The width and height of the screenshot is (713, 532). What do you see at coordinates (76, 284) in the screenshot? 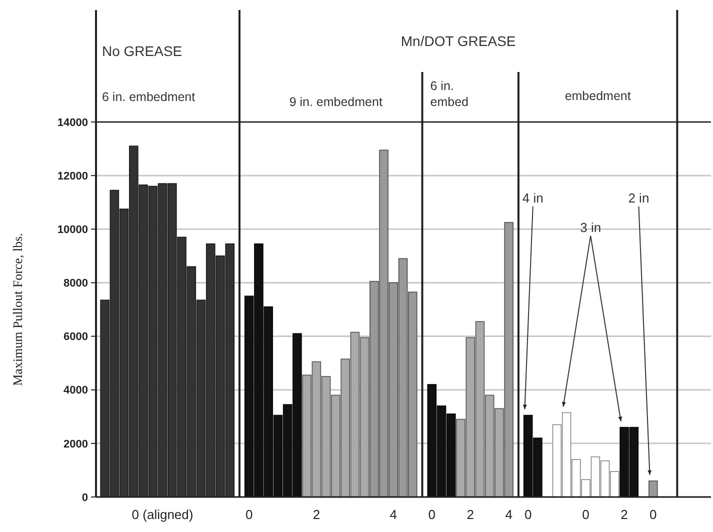
I see `y-tick-label: 8000` at bounding box center [76, 284].